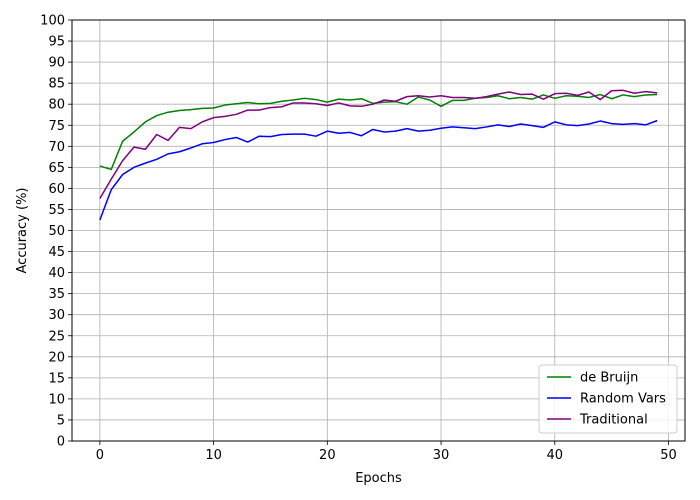 This screenshot has height=500, width=700. What do you see at coordinates (56, 273) in the screenshot?
I see `y-tick-label: 40` at bounding box center [56, 273].